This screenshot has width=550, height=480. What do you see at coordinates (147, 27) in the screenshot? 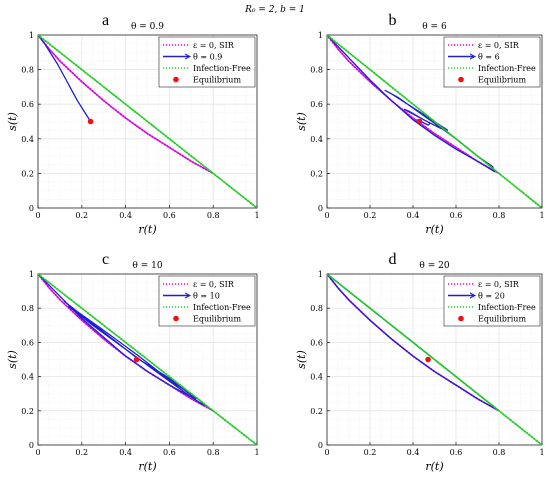
I see `panel-title: θ = 0.9` at bounding box center [147, 27].